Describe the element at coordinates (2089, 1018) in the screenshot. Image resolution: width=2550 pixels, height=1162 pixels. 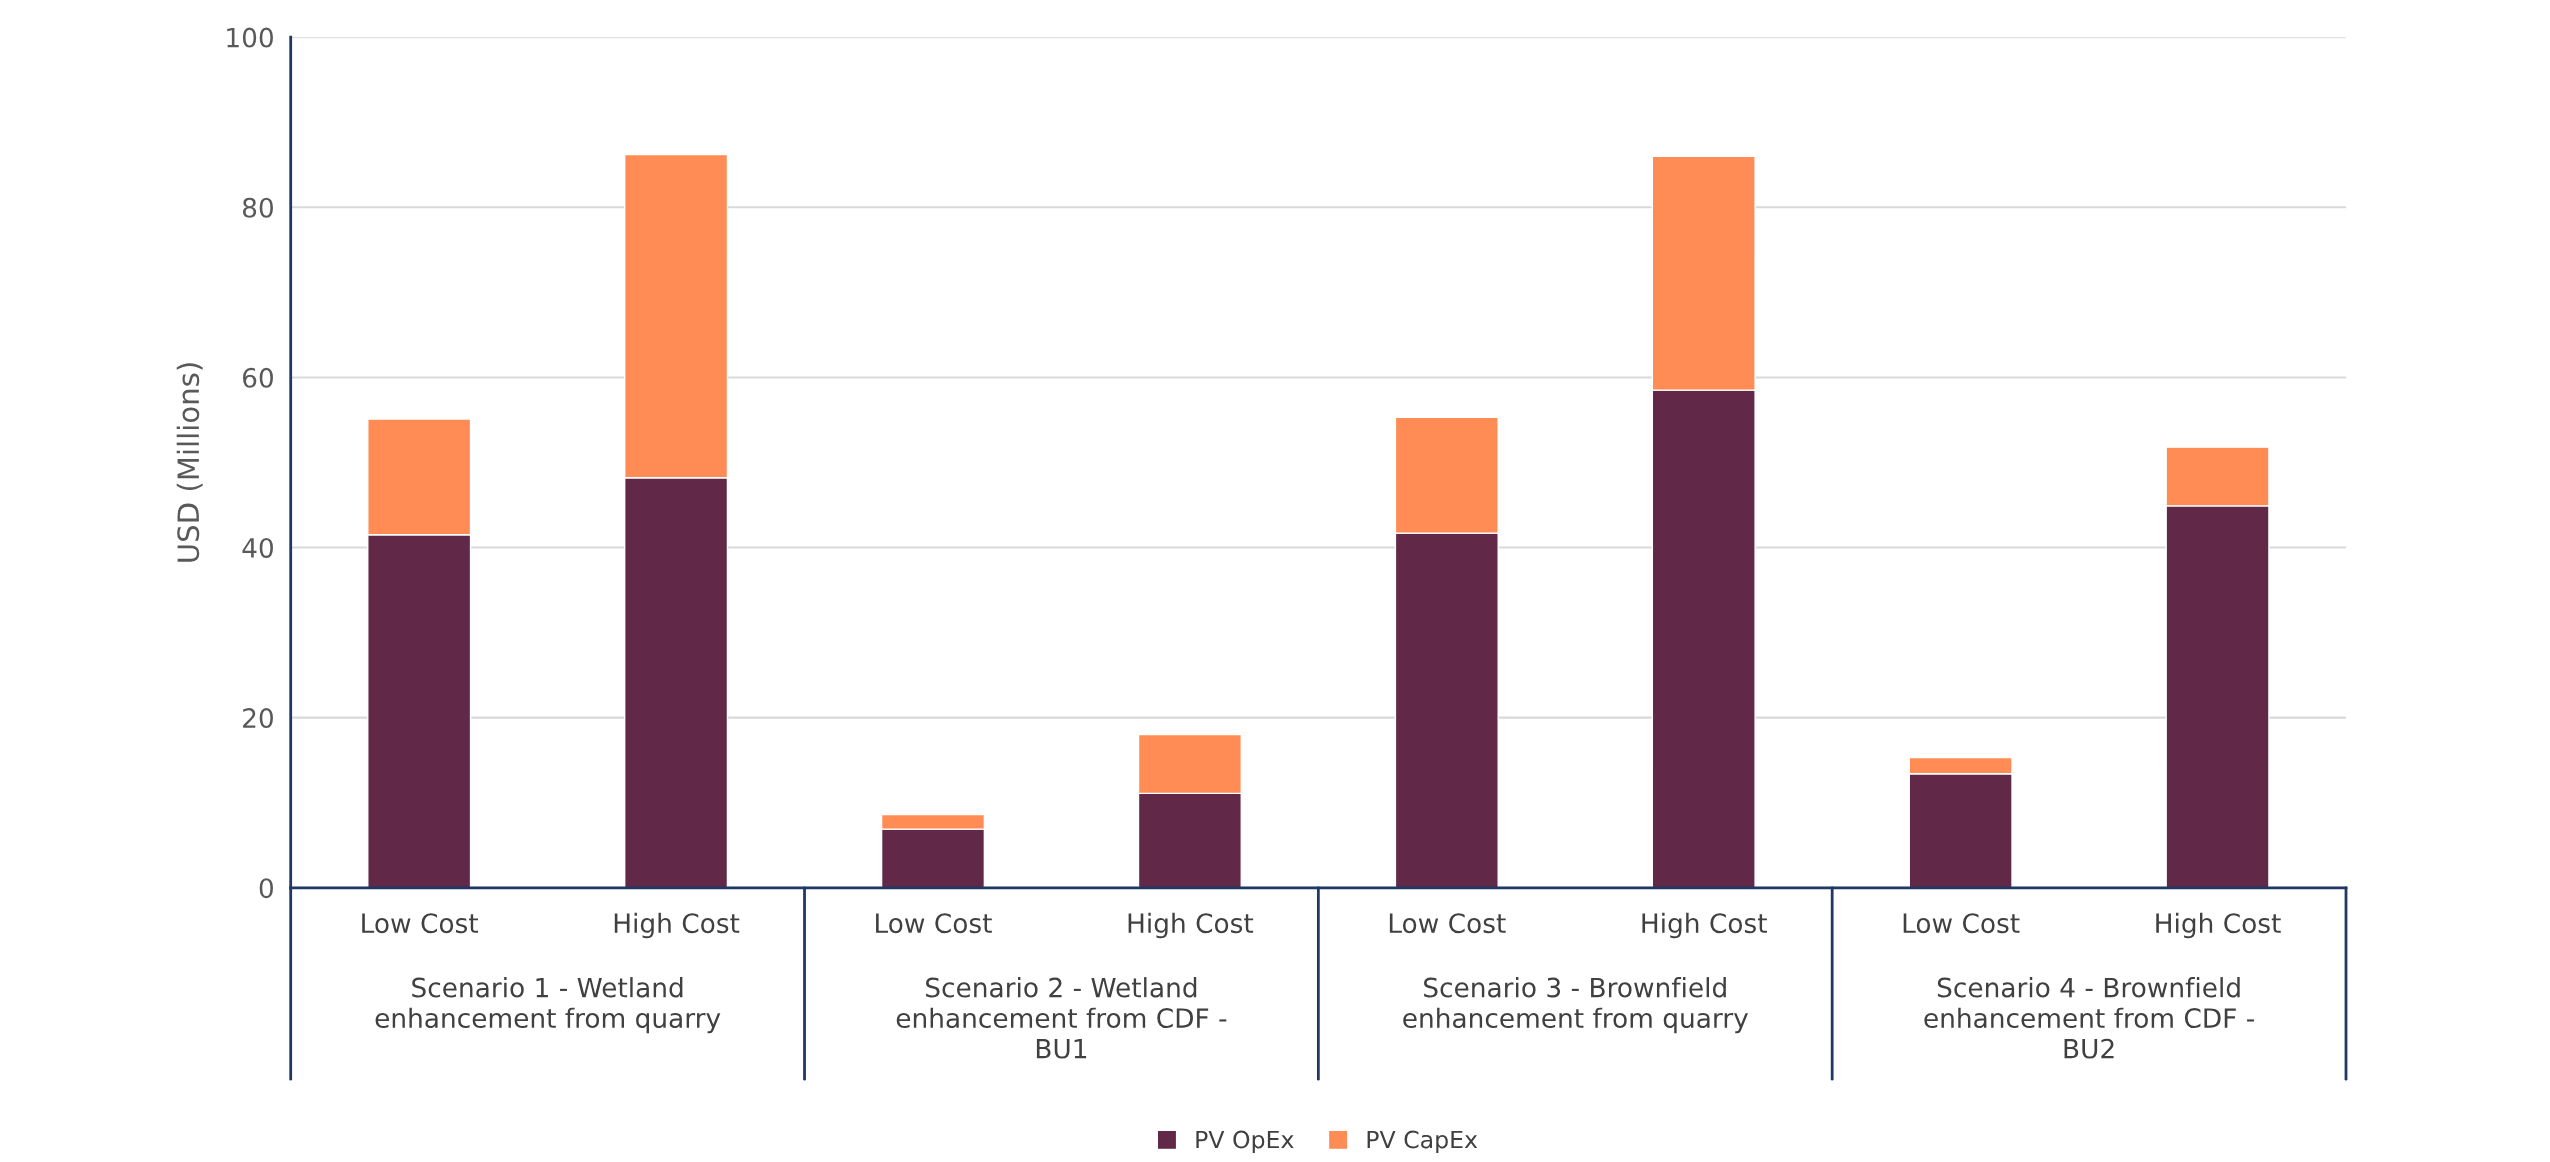
I see `text: Scenario 4 - Brownfield enhancement from CDF - BU2` at that location.